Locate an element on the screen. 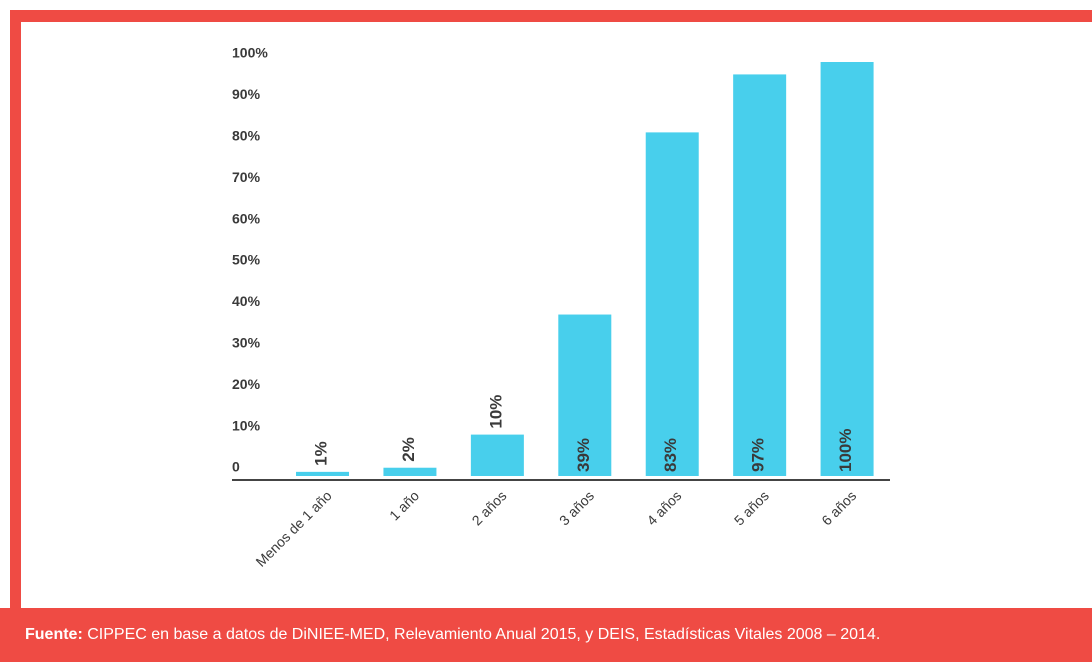  y-tick-label: 90% is located at coordinates (246, 94).